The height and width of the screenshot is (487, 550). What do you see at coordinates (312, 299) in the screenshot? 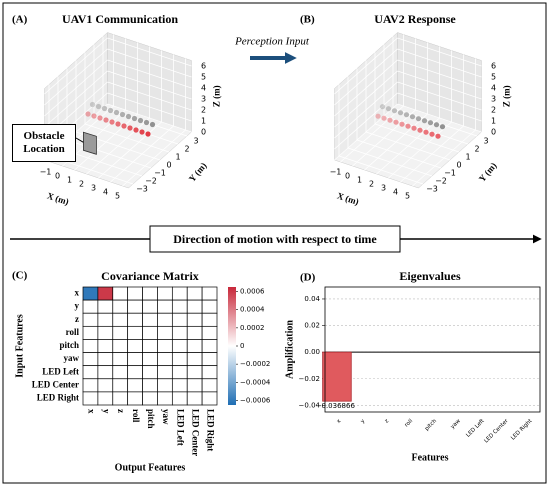
I see `y-tick-label: 0.04` at bounding box center [312, 299].